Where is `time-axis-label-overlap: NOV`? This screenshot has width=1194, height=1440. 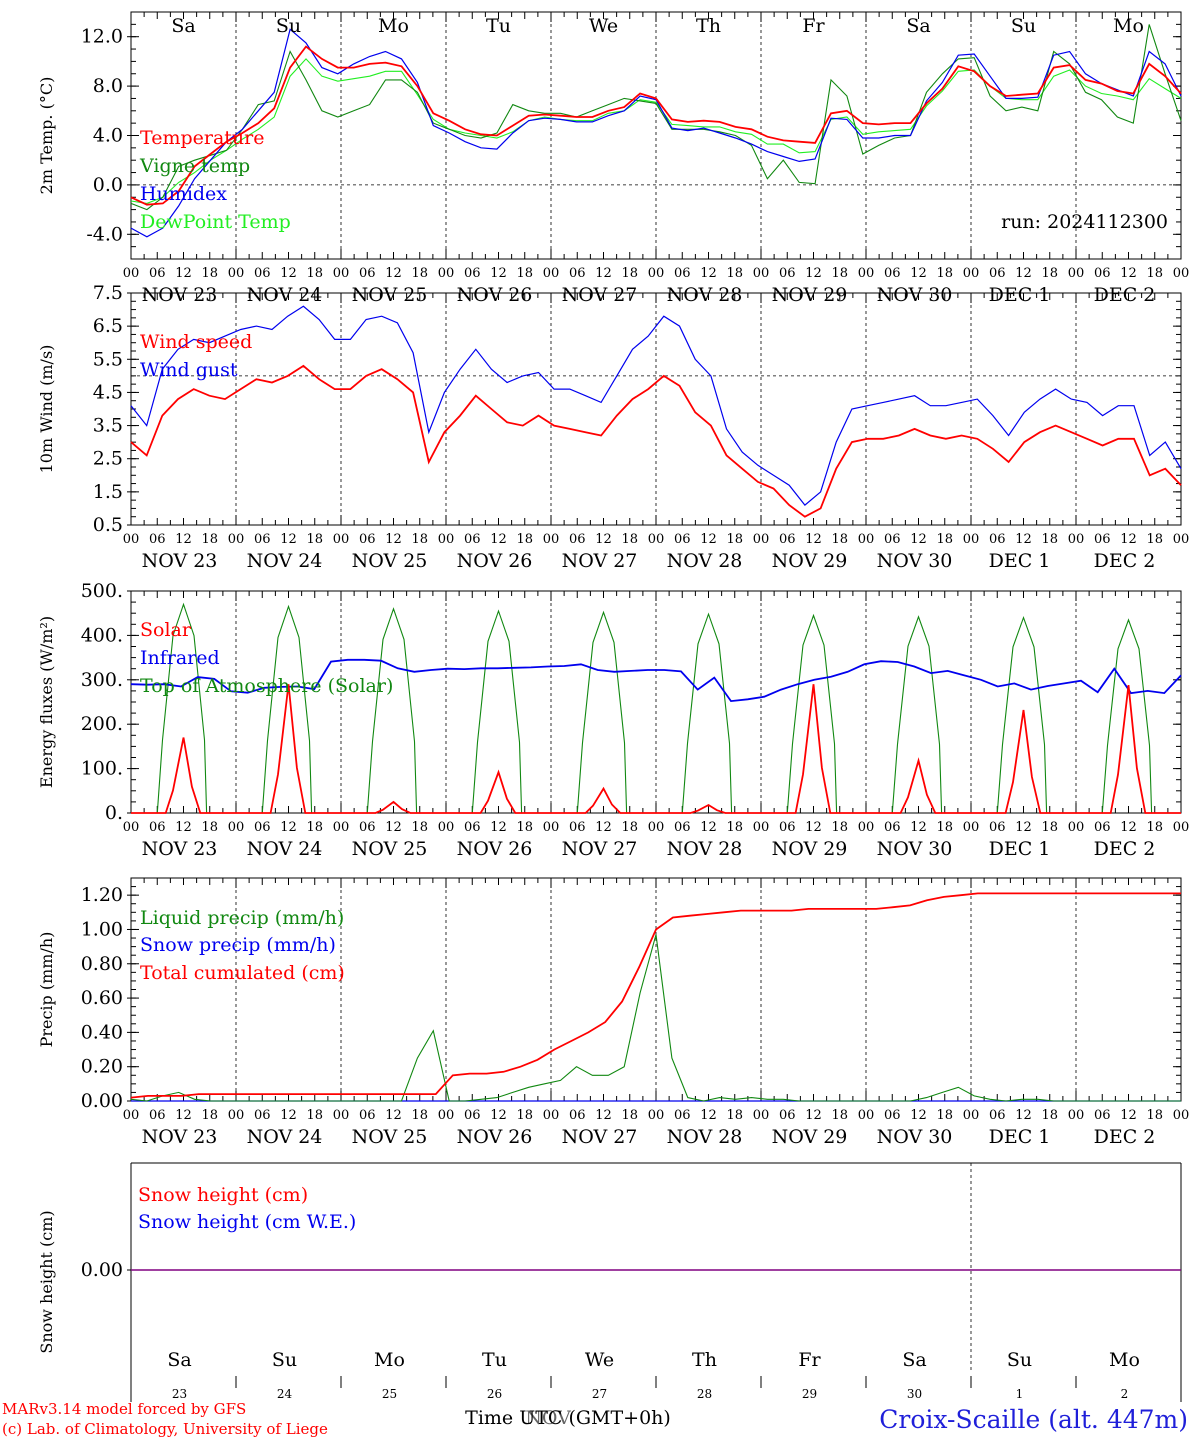
time-axis-label-overlap: NOV is located at coordinates (548, 1418).